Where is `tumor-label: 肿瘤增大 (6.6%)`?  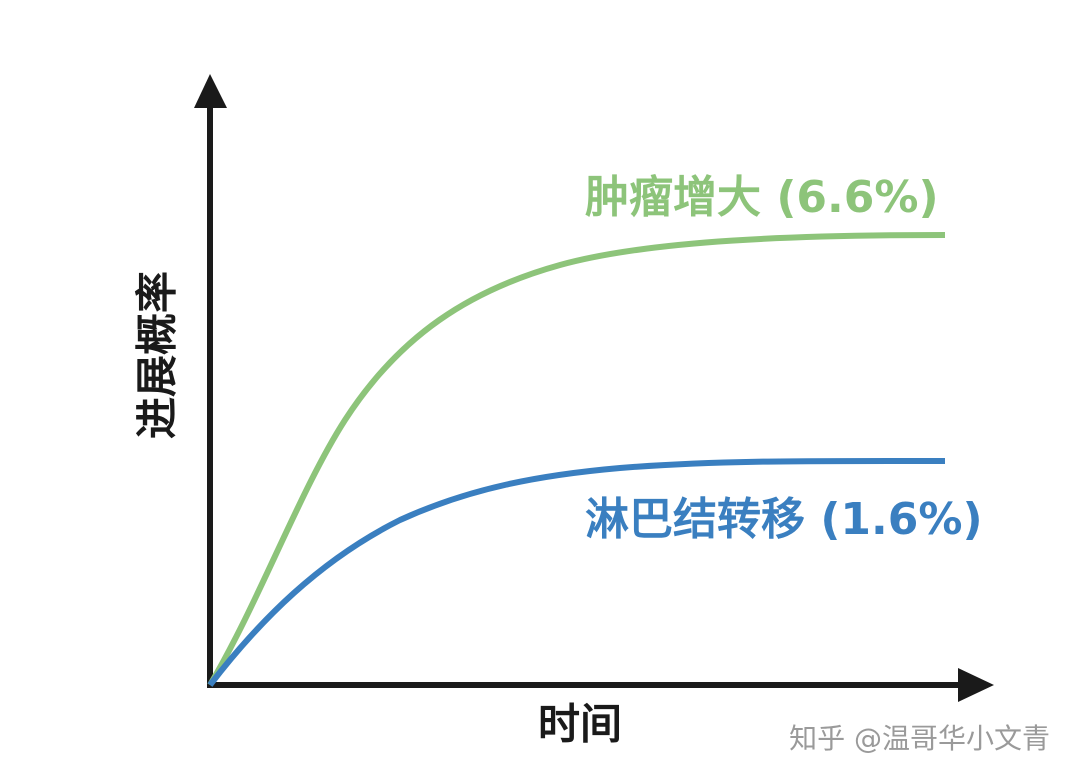 tumor-label: 肿瘤增大 (6.6%) is located at coordinates (762, 197).